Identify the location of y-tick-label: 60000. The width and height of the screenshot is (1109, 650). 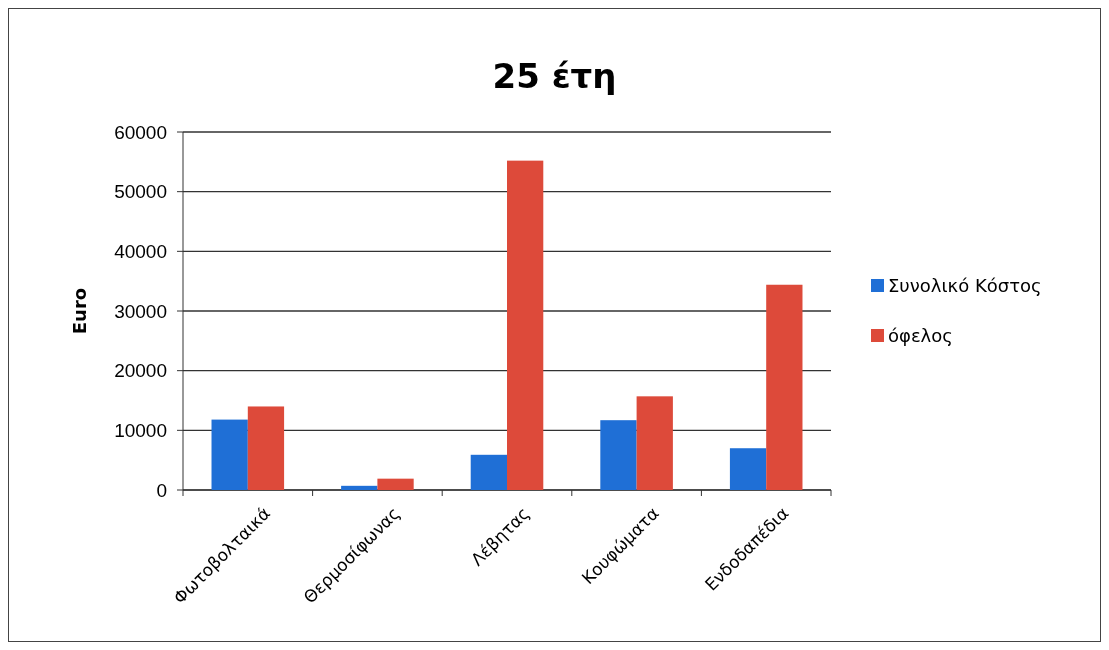
(140, 132).